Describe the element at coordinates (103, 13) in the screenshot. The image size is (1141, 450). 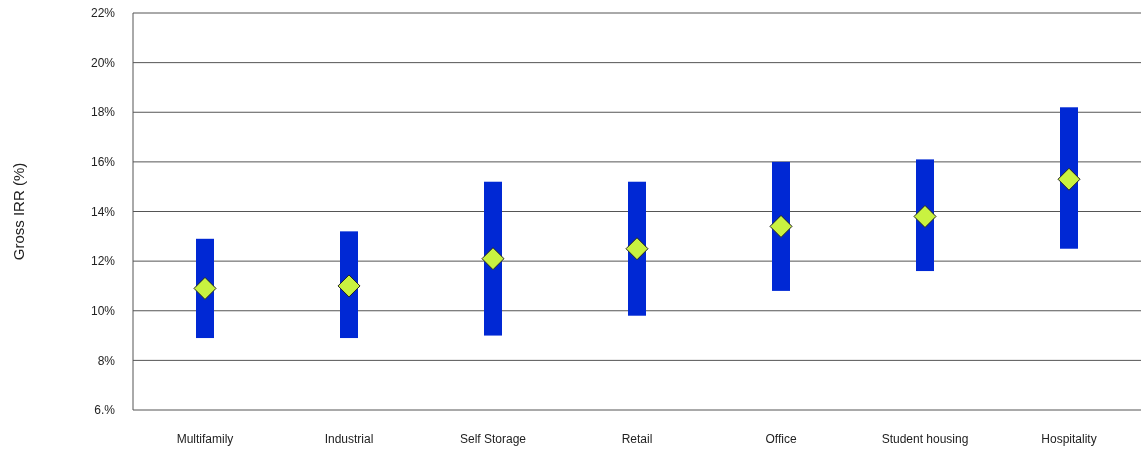
I see `y-tick-label: 22%` at that location.